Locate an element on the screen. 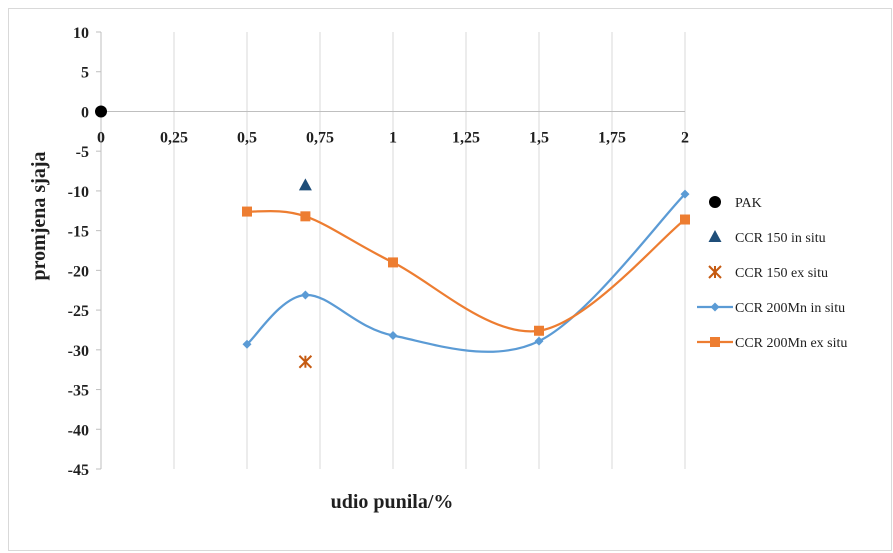 This screenshot has height=553, width=893. x-tick-label: 0,75 is located at coordinates (320, 137).